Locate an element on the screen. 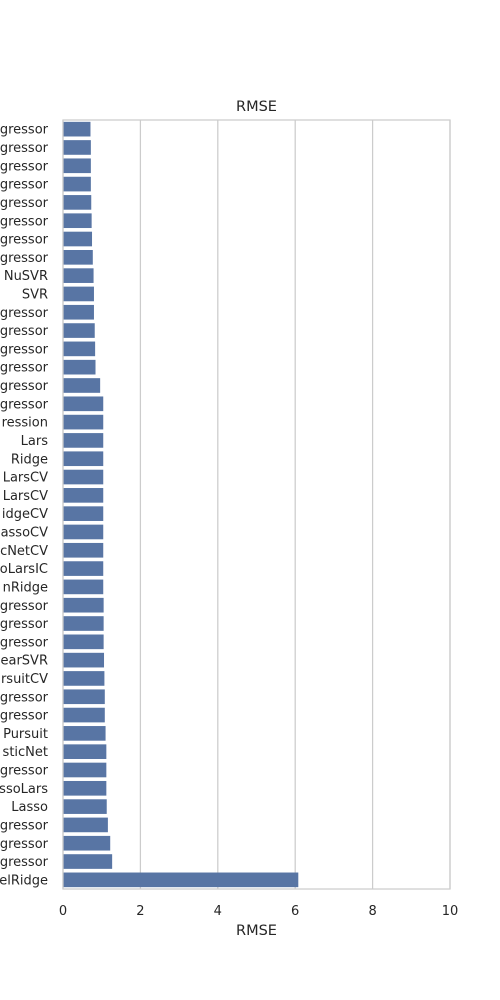 The height and width of the screenshot is (1000, 500). x-tick-label: 0 is located at coordinates (63, 911).